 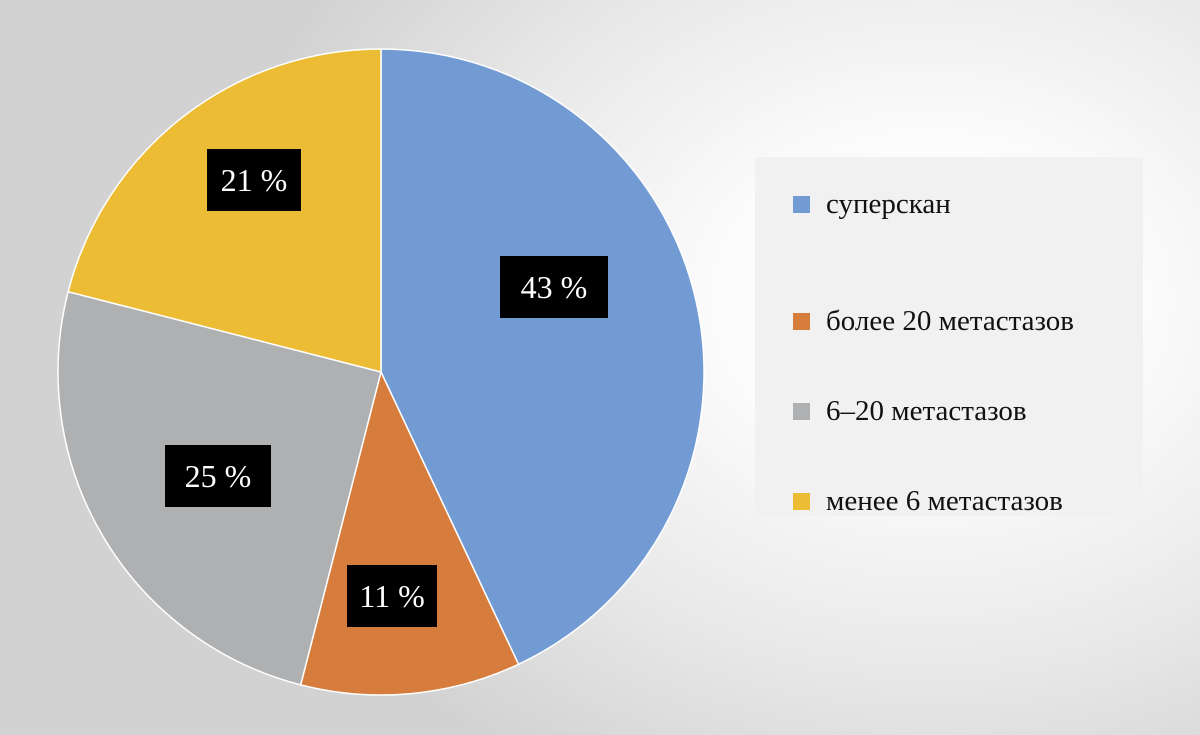 What do you see at coordinates (968, 204) in the screenshot?
I see `legend-item-superscan: суперскан` at bounding box center [968, 204].